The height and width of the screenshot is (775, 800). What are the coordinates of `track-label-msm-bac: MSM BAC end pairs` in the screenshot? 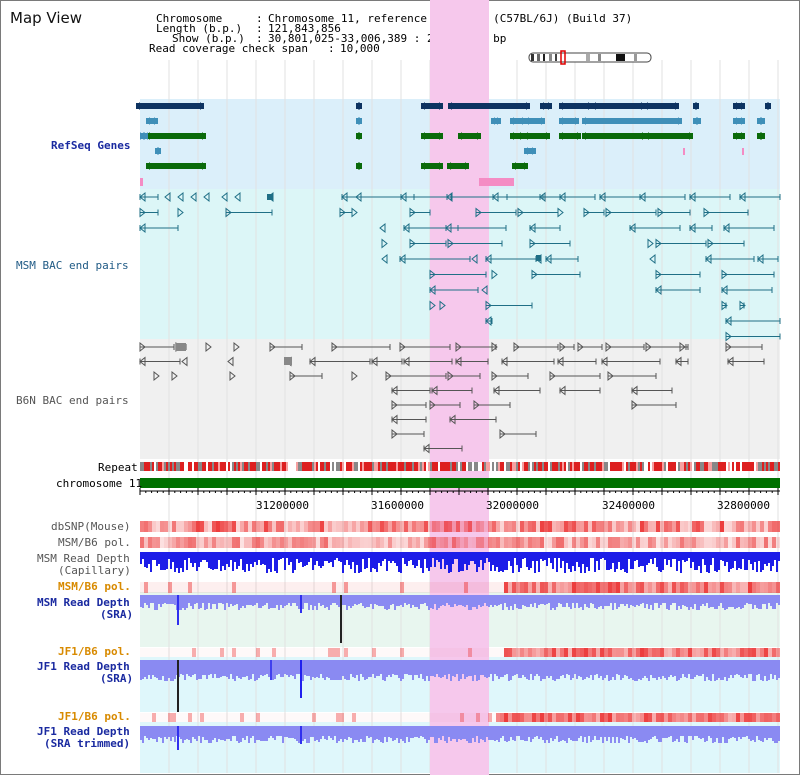 It's located at (72, 265).